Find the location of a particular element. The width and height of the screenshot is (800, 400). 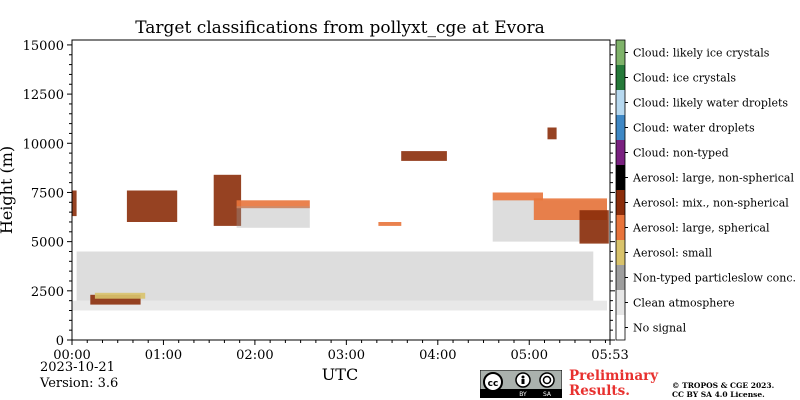

legend-label-5: Aerosol: large, non-spherical is located at coordinates (713, 178).